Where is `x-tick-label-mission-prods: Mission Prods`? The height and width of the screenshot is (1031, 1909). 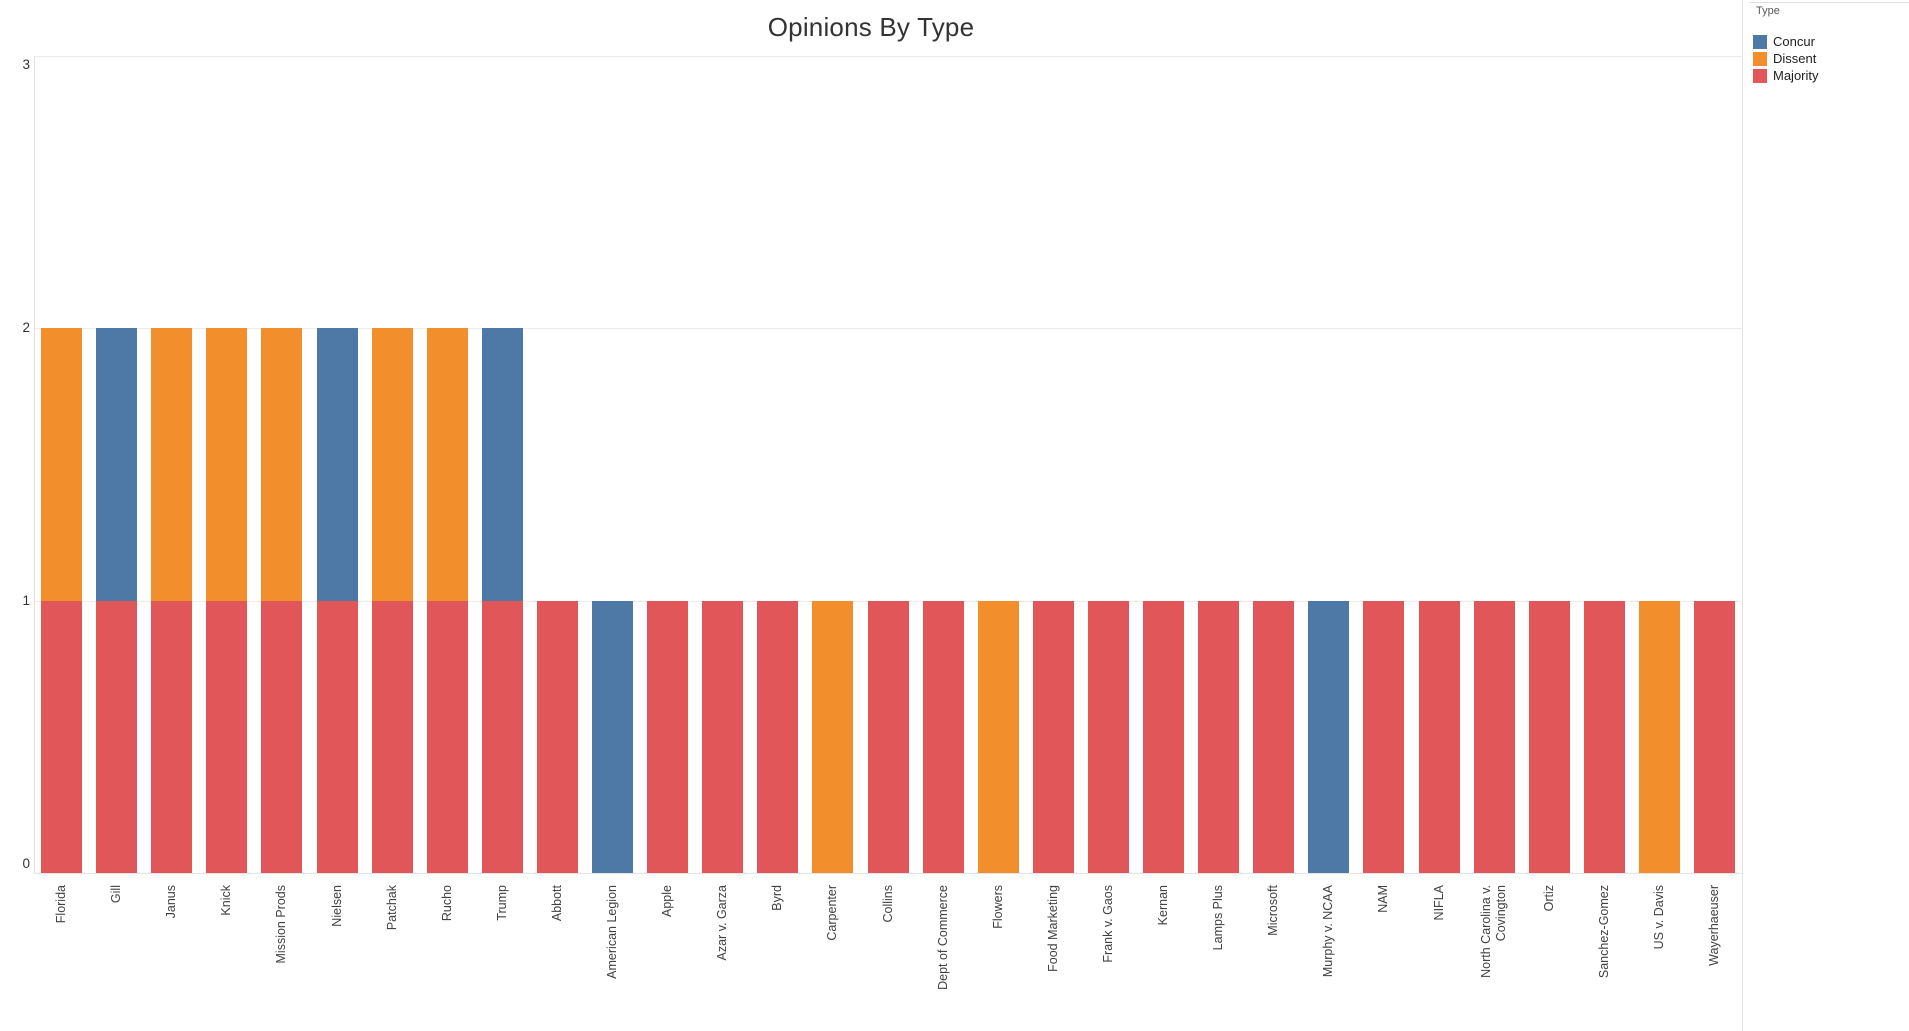 x-tick-label-mission-prods: Mission Prods is located at coordinates (281, 924).